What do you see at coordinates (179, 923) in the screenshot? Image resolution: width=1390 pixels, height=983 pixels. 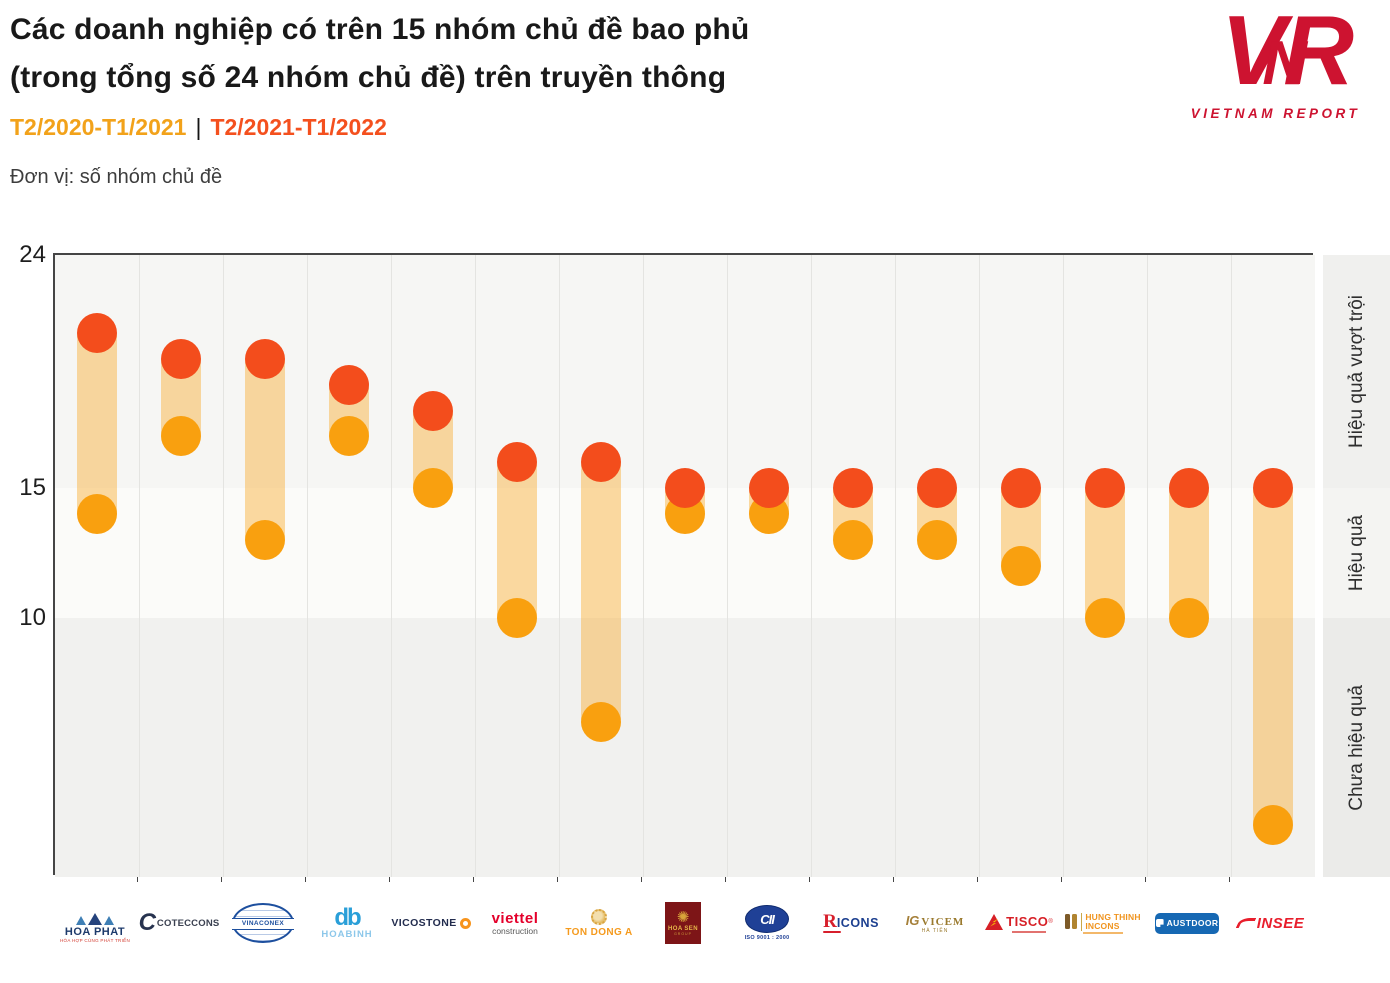 I see `coteccons-logo: C COTECCONS` at bounding box center [179, 923].